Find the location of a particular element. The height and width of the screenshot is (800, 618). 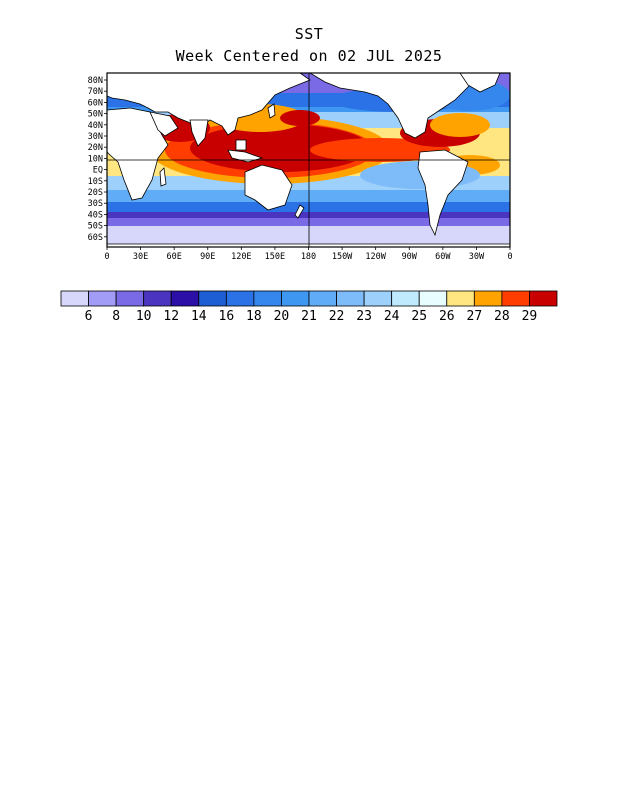

lon-label: 30W is located at coordinates (477, 257).